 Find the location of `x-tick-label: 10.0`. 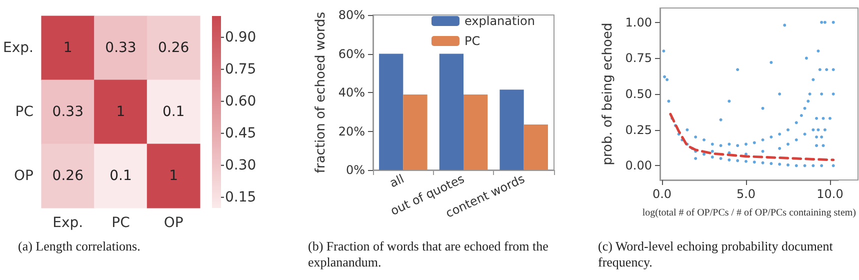

x-tick-label: 10.0 is located at coordinates (830, 194).